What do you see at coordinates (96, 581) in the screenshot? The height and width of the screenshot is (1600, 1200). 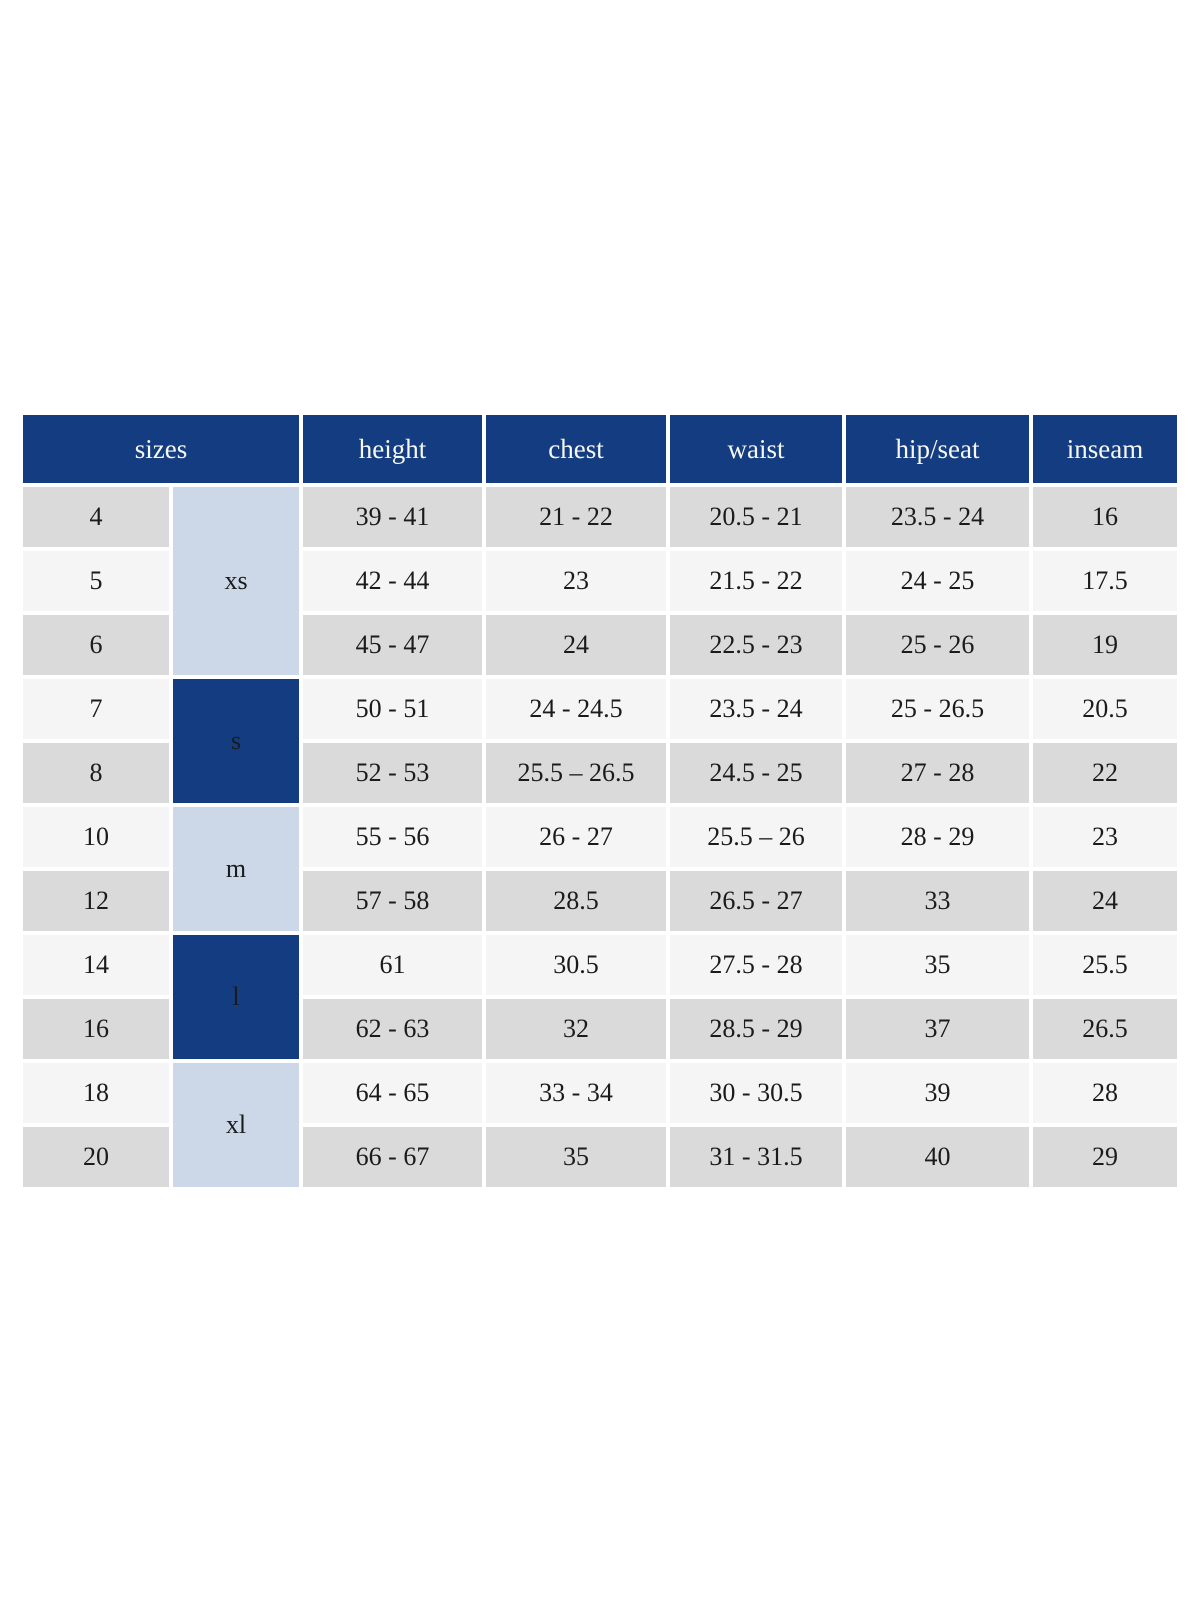 I see `size-cell: 5` at bounding box center [96, 581].